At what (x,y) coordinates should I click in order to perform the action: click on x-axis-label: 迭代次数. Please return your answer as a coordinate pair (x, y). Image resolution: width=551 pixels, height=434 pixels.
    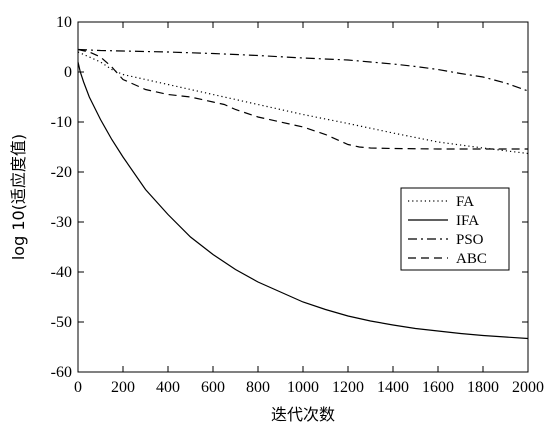
    Looking at the image, I should click on (303, 414).